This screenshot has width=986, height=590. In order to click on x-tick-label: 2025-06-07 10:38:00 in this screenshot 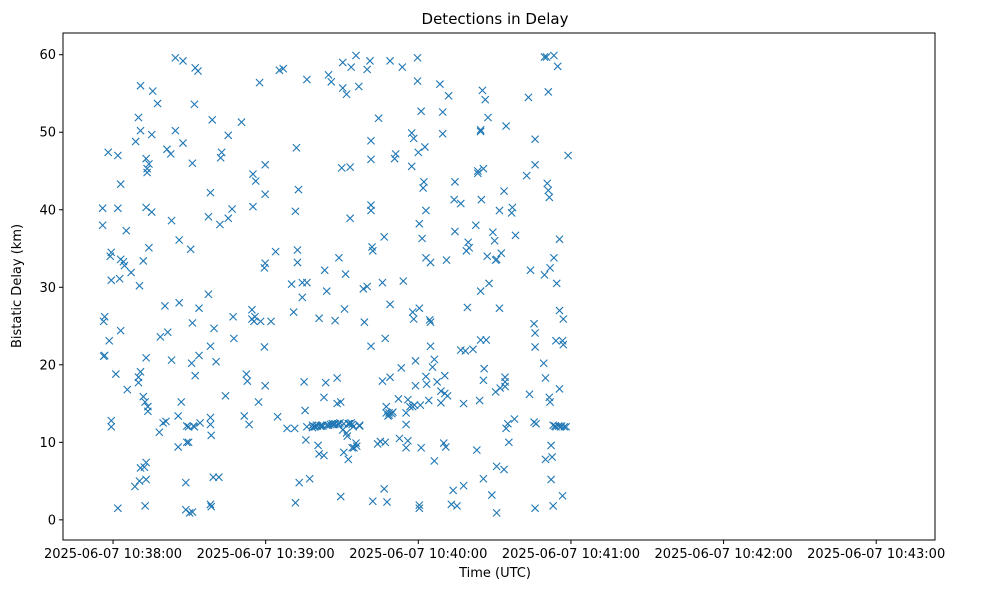, I will do `click(113, 554)`.